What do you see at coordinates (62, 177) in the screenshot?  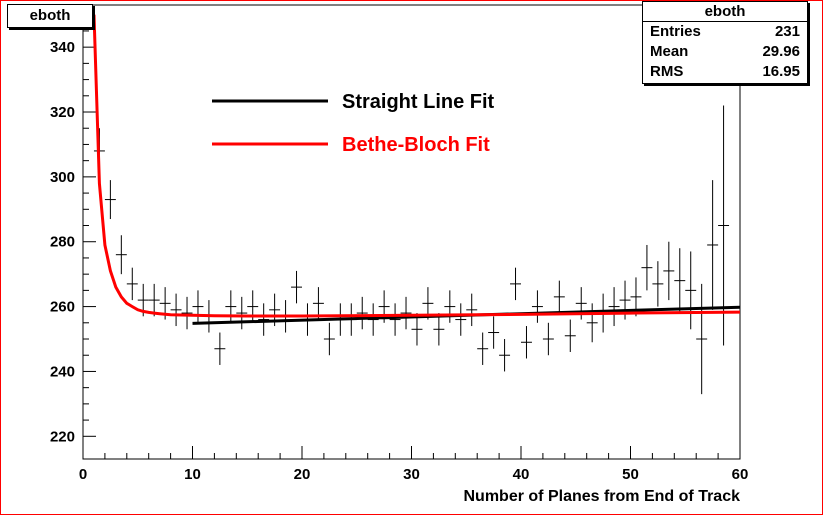 I see `y-tick-label: 300` at bounding box center [62, 177].